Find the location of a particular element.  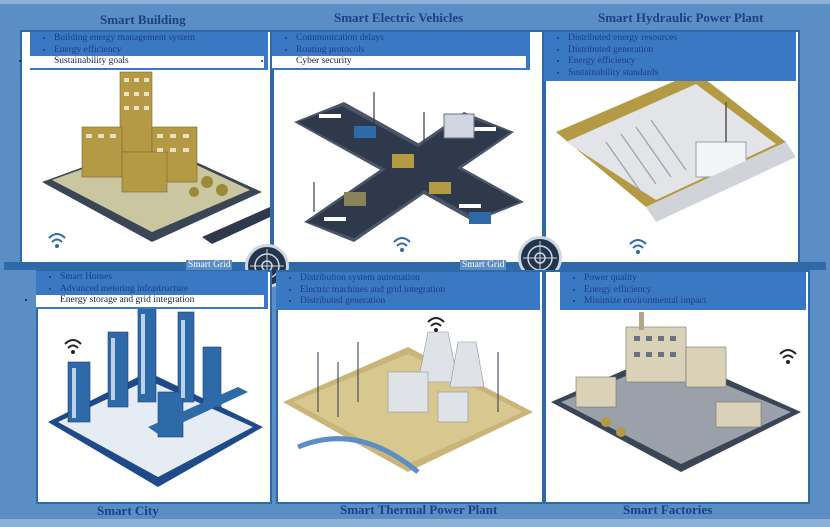

list-item: Distribution system automation is located at coordinates (418, 279).